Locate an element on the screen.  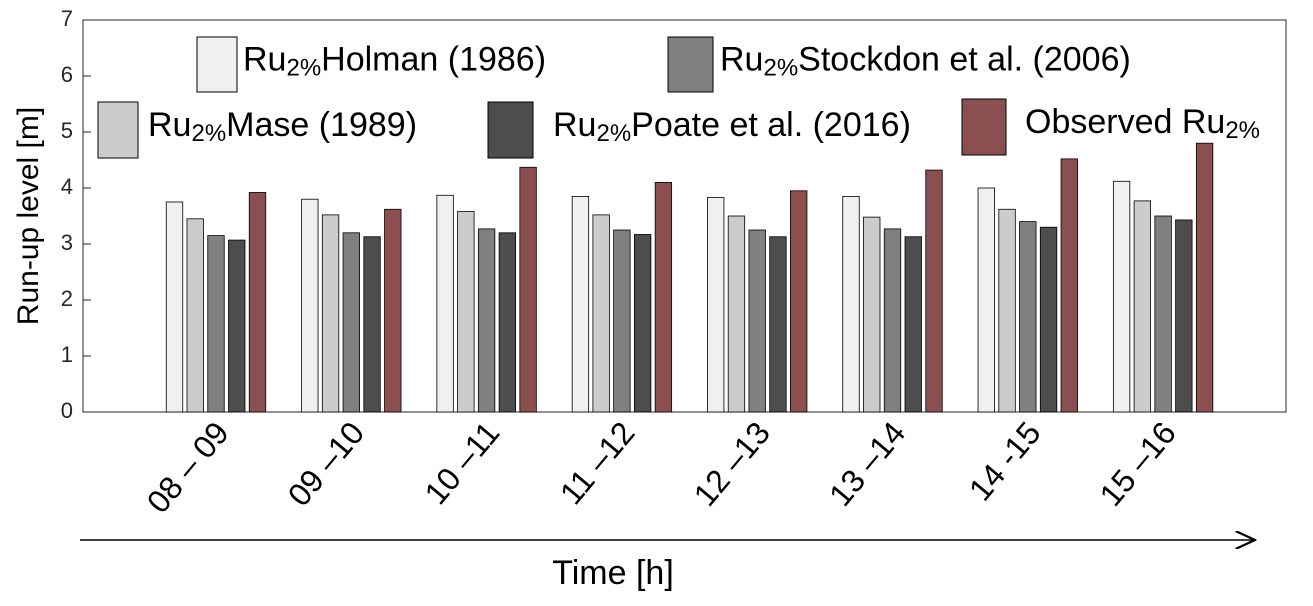
y-tick-label: 7 is located at coordinates (67, 18).